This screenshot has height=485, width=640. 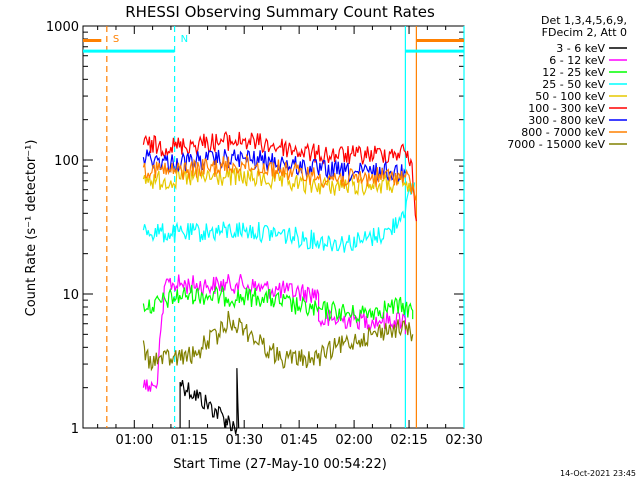 I want to click on y-tick-label: 1000, so click(x=62, y=27).